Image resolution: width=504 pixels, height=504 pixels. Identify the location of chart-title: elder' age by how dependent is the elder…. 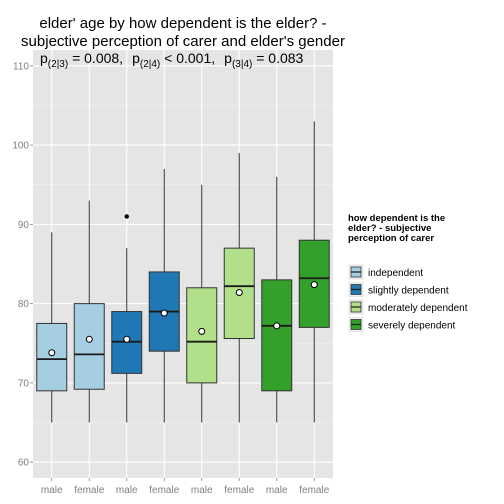
(183, 32).